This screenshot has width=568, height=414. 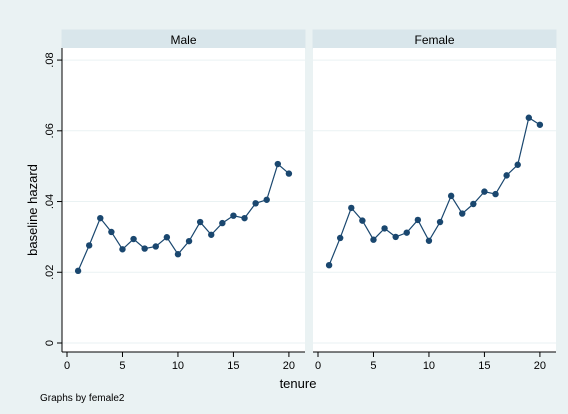 I want to click on y-tick-label: .04, so click(x=50, y=201).